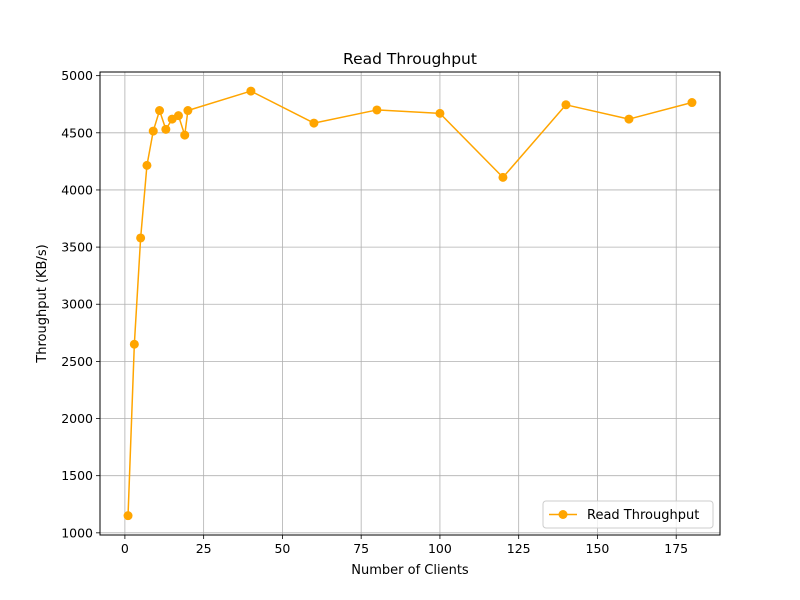 This screenshot has height=600, width=800. Describe the element at coordinates (204, 548) in the screenshot. I see `x-tick-label: 25` at that location.